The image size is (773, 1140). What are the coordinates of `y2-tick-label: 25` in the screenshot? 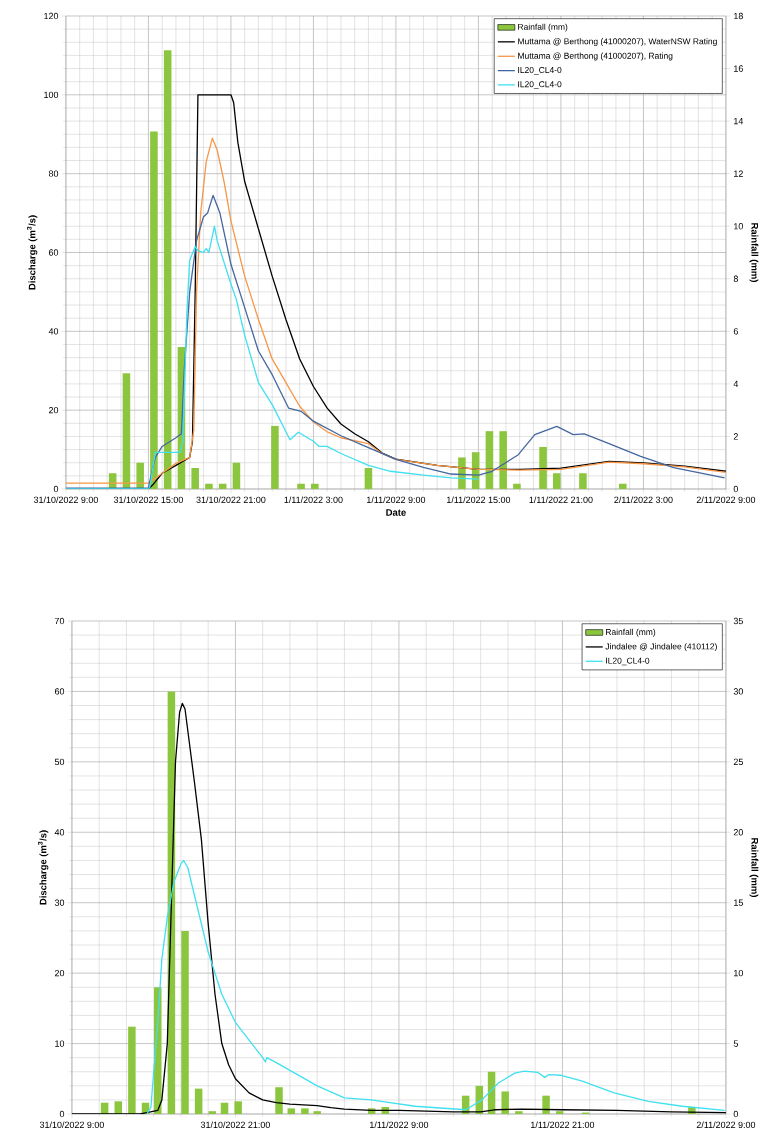 It's located at (738, 762).